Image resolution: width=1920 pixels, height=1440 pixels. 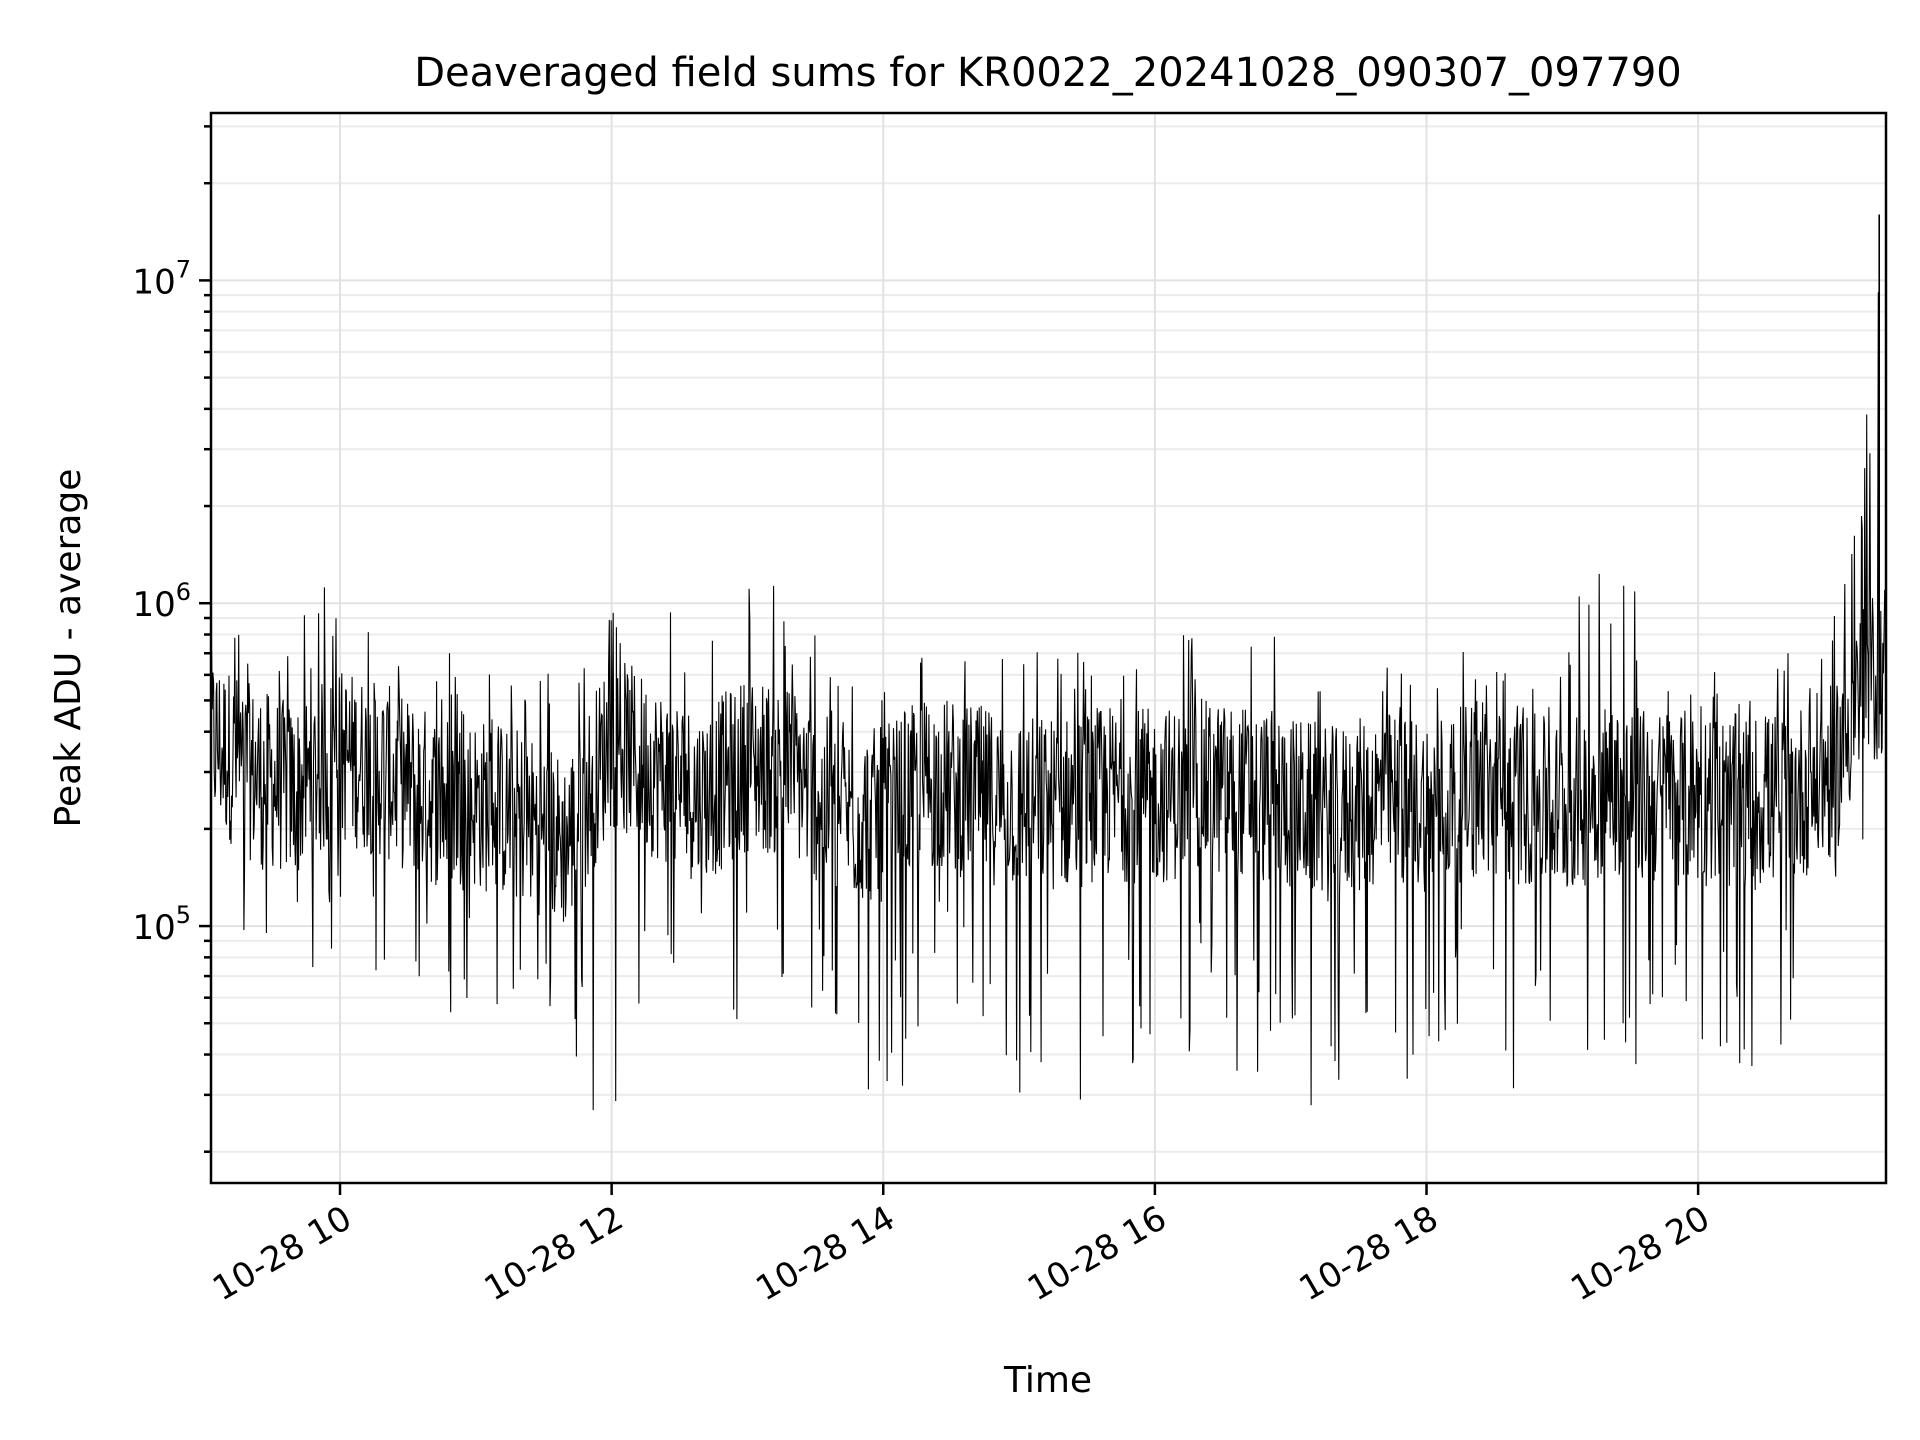 What do you see at coordinates (183, 915) in the screenshot?
I see `y-tick-exponent: 5` at bounding box center [183, 915].